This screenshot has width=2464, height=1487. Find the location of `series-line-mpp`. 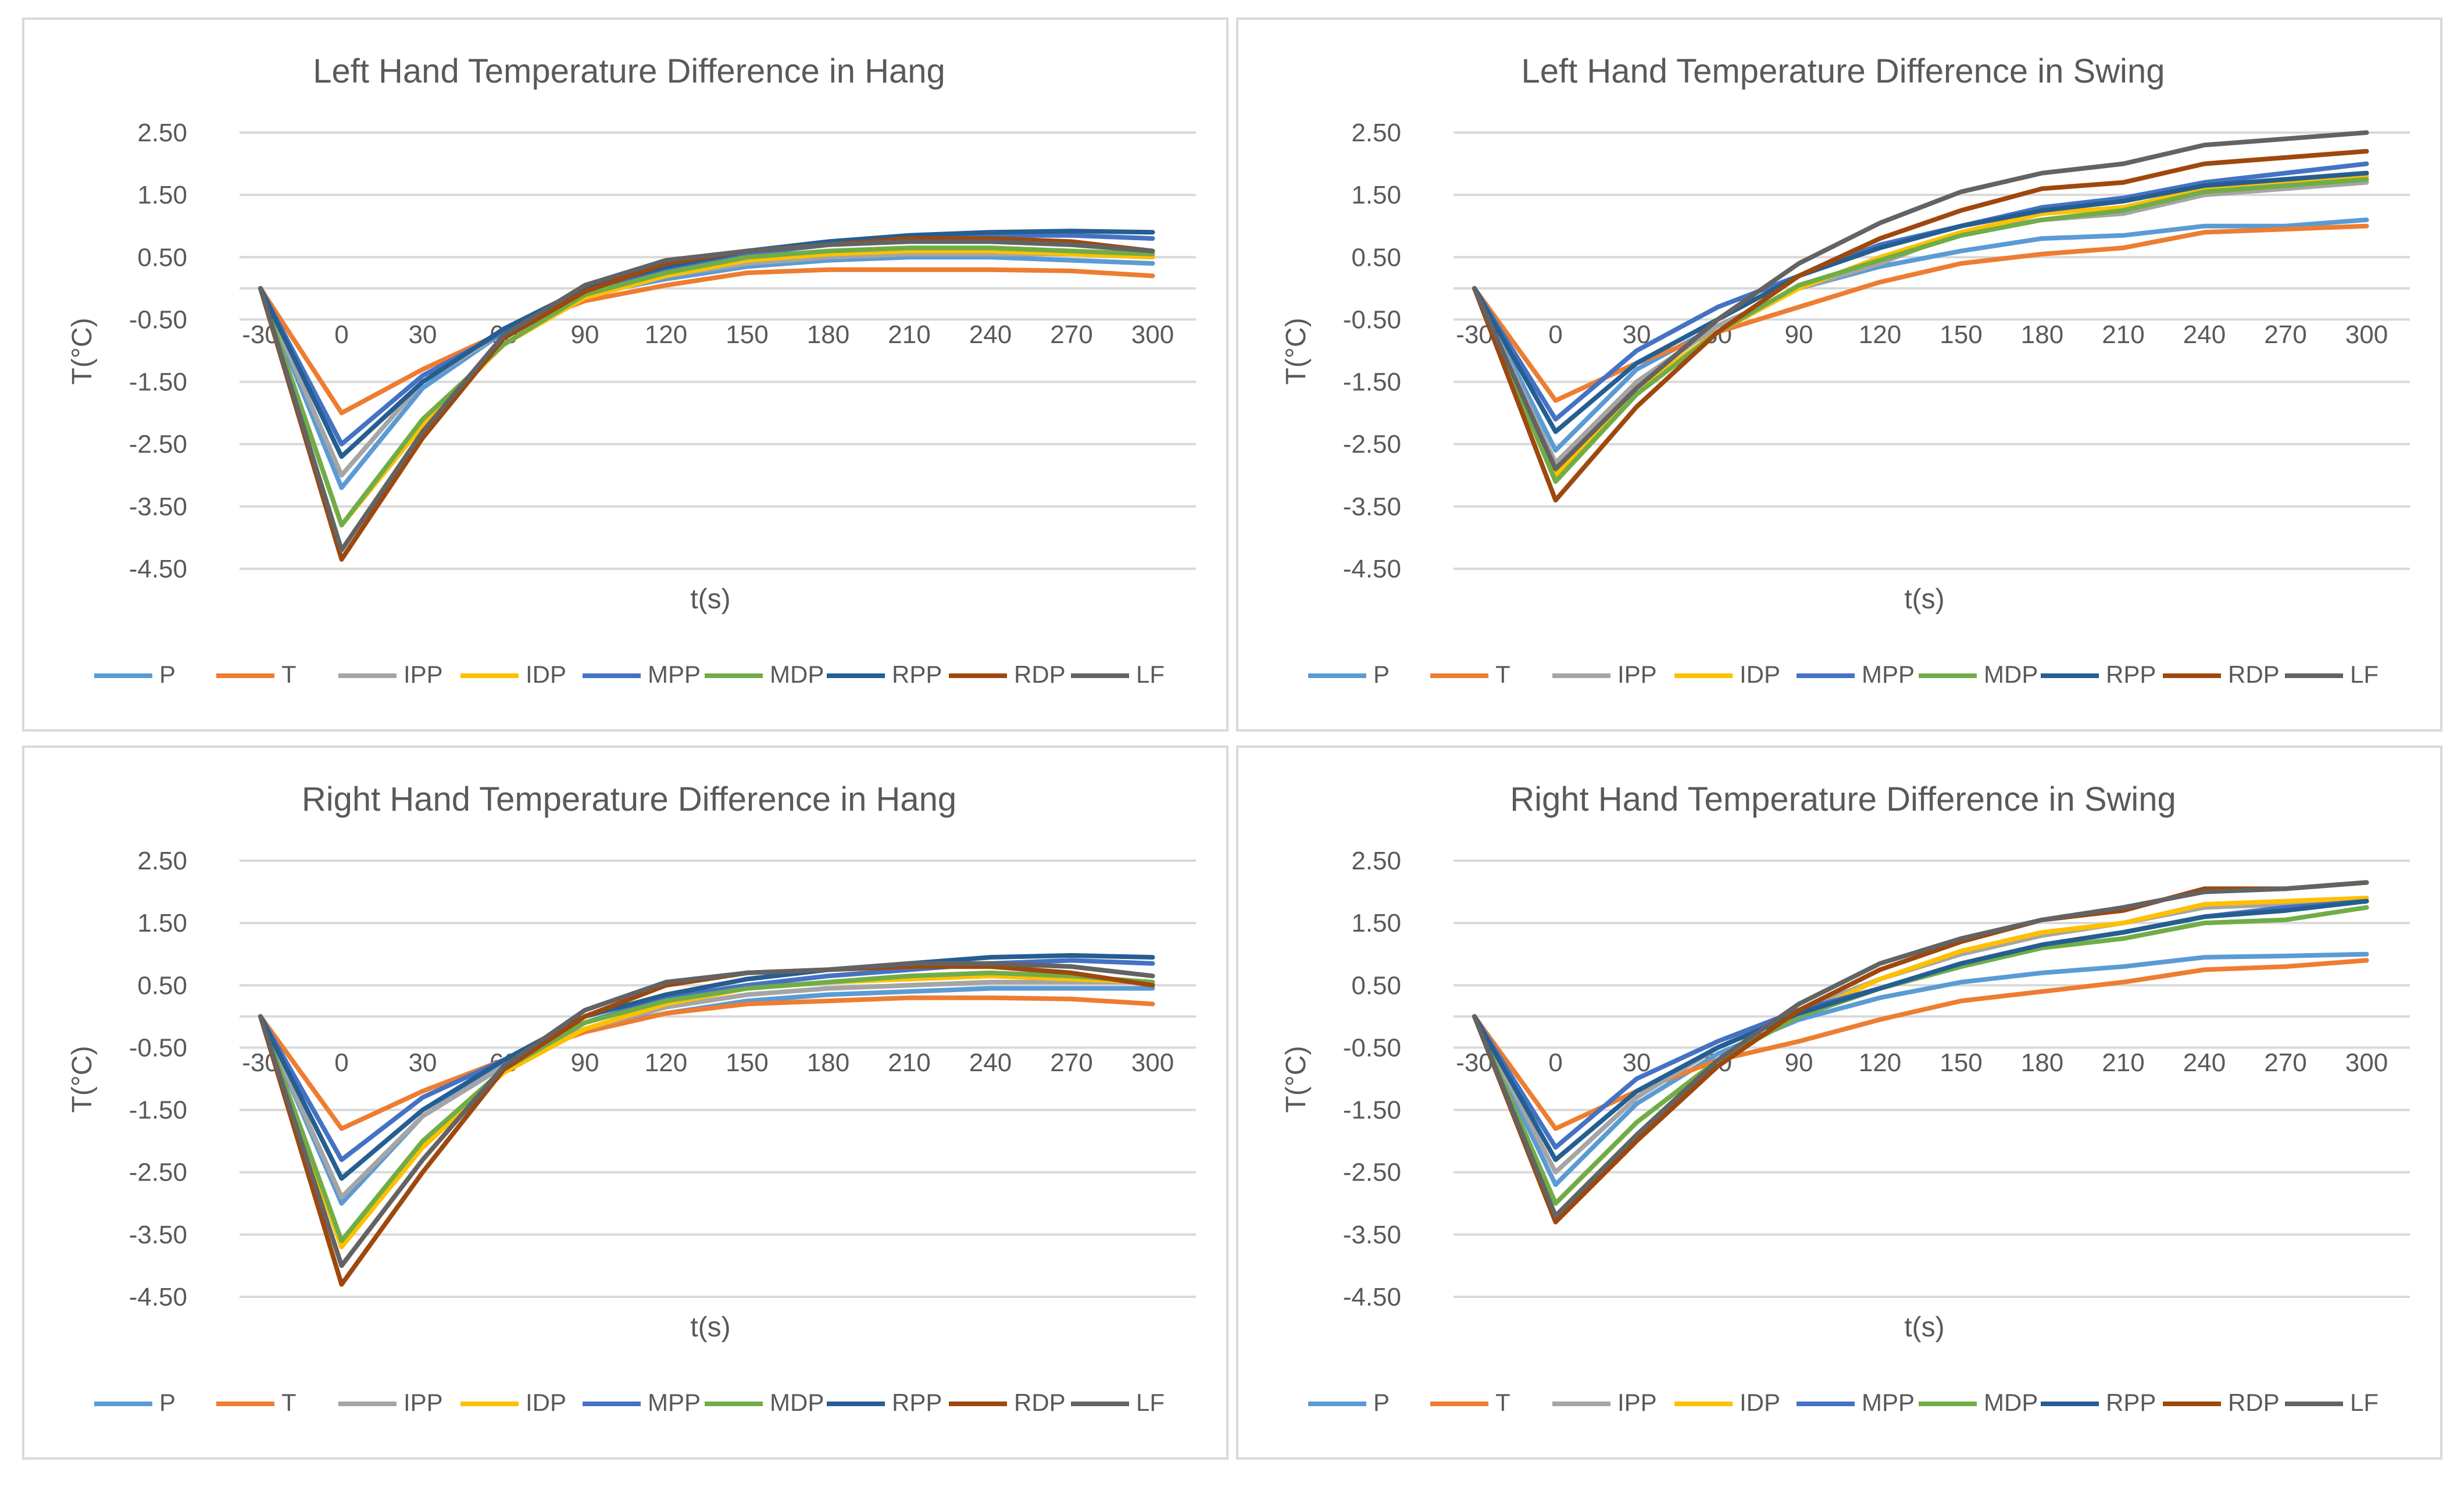

series-line-mpp is located at coordinates (706, 340).